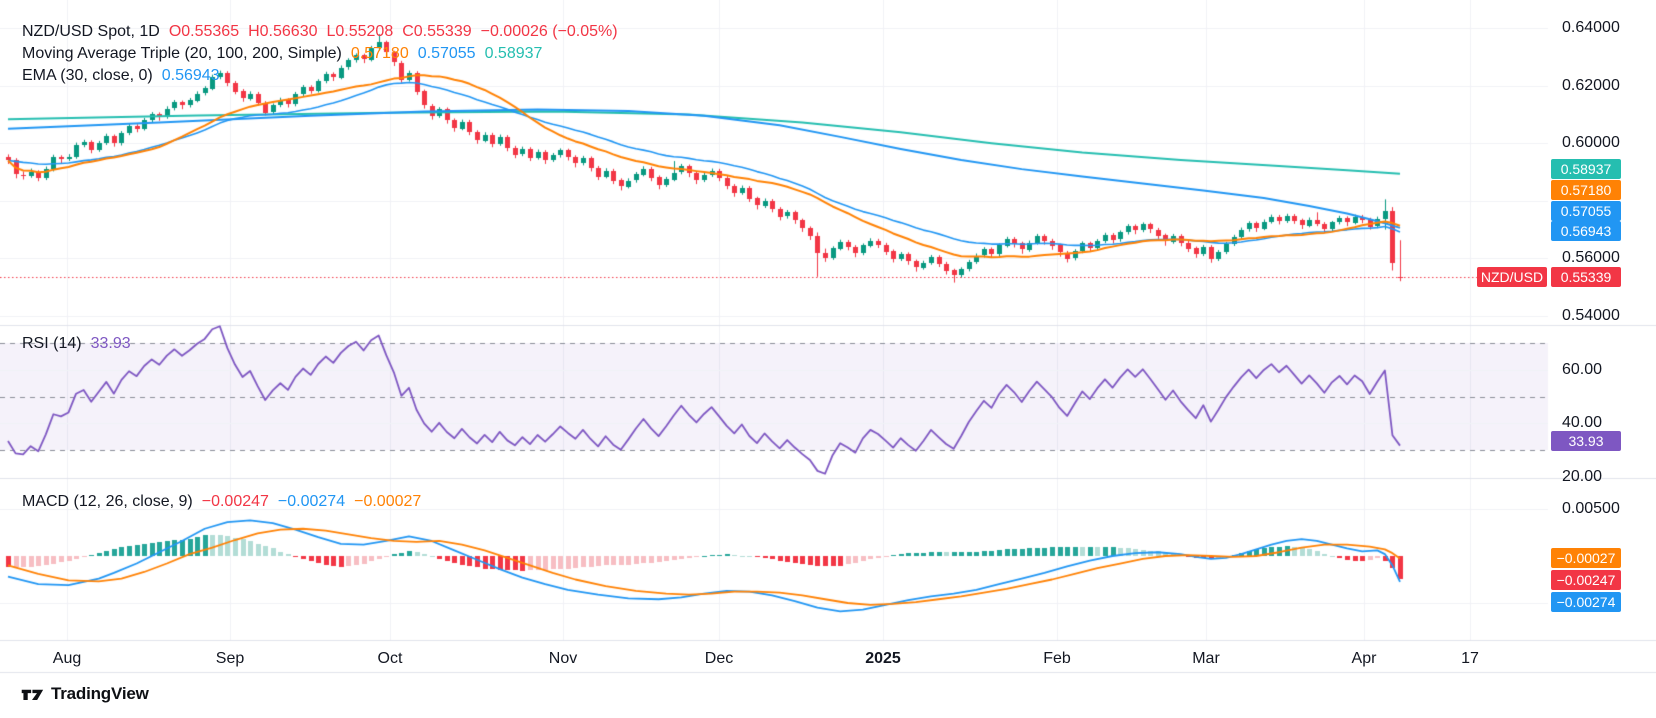 The image size is (1656, 718). What do you see at coordinates (549, 31) in the screenshot?
I see `change-value: −0.00026 (−0.05%)` at bounding box center [549, 31].